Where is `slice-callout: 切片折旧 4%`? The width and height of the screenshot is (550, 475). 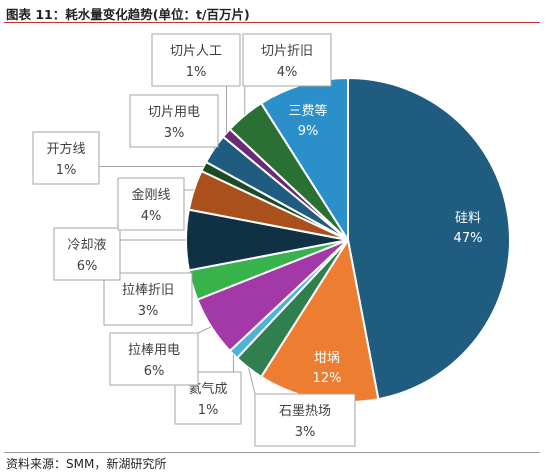 slice-callout: 切片折旧 4% is located at coordinates (287, 60).